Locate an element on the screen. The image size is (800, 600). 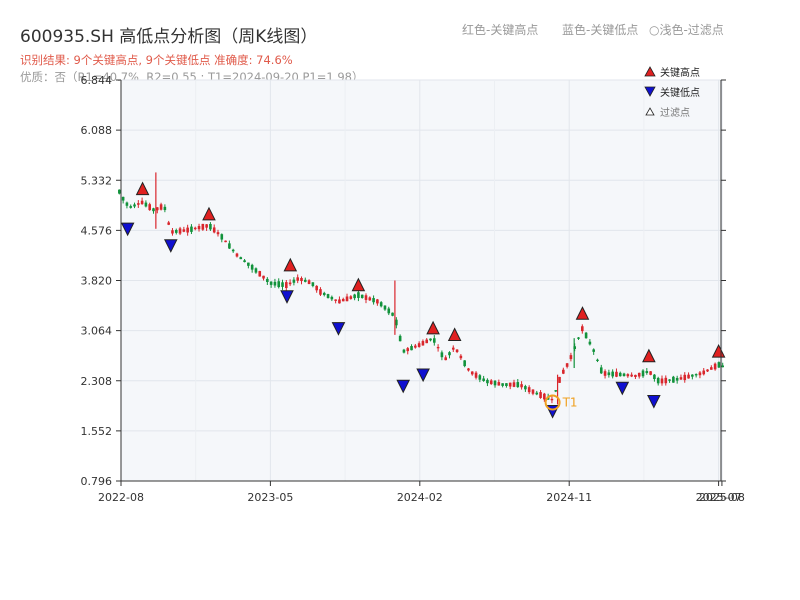
y-tick-label: 6.088 is located at coordinates (97, 130).